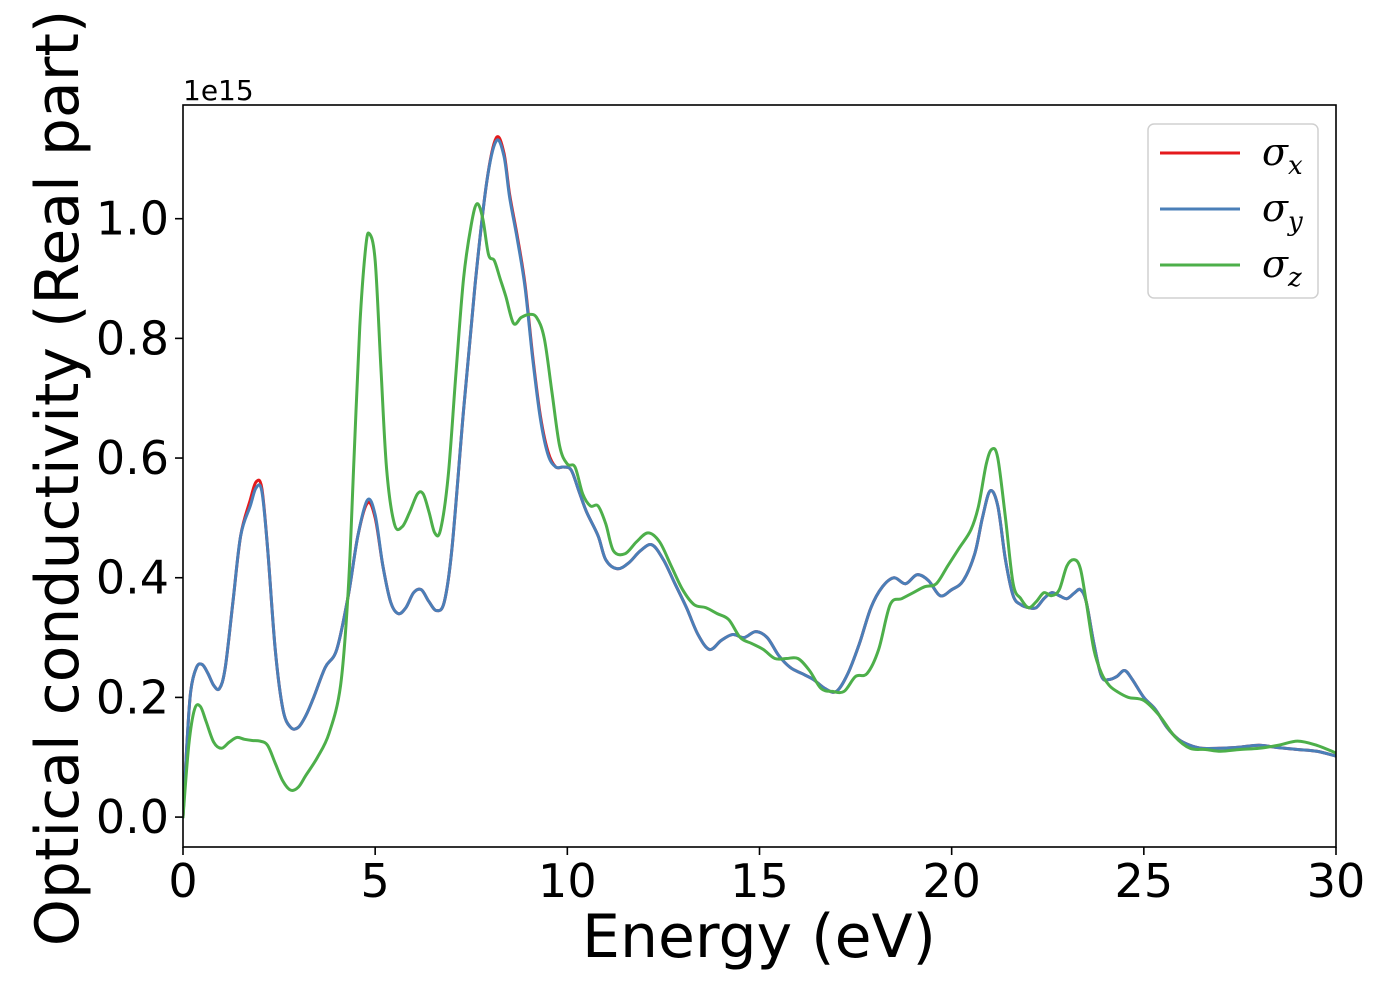 The width and height of the screenshot is (1400, 1000). I want to click on x-tick-label: 20, so click(951, 881).